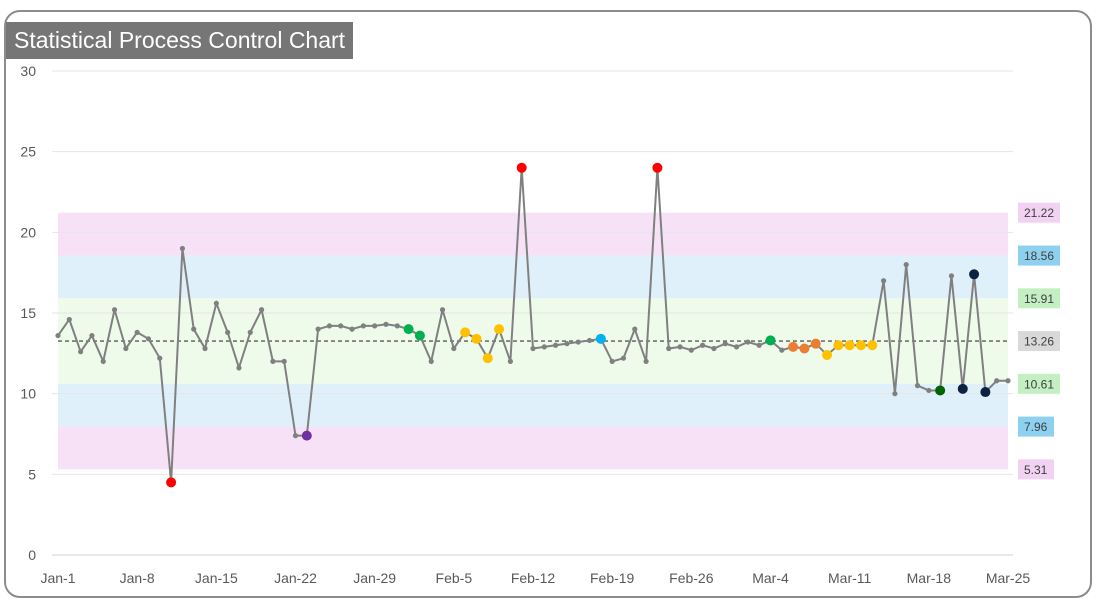  What do you see at coordinates (533, 578) in the screenshot?
I see `x-tick-label: Feb-12` at bounding box center [533, 578].